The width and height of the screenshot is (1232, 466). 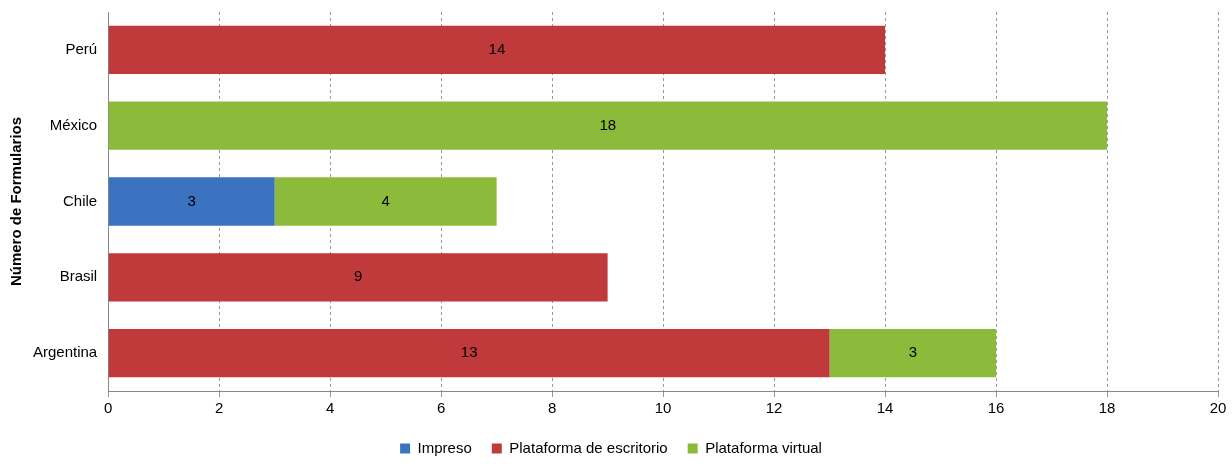 I want to click on data-label: 9, so click(x=358, y=276).